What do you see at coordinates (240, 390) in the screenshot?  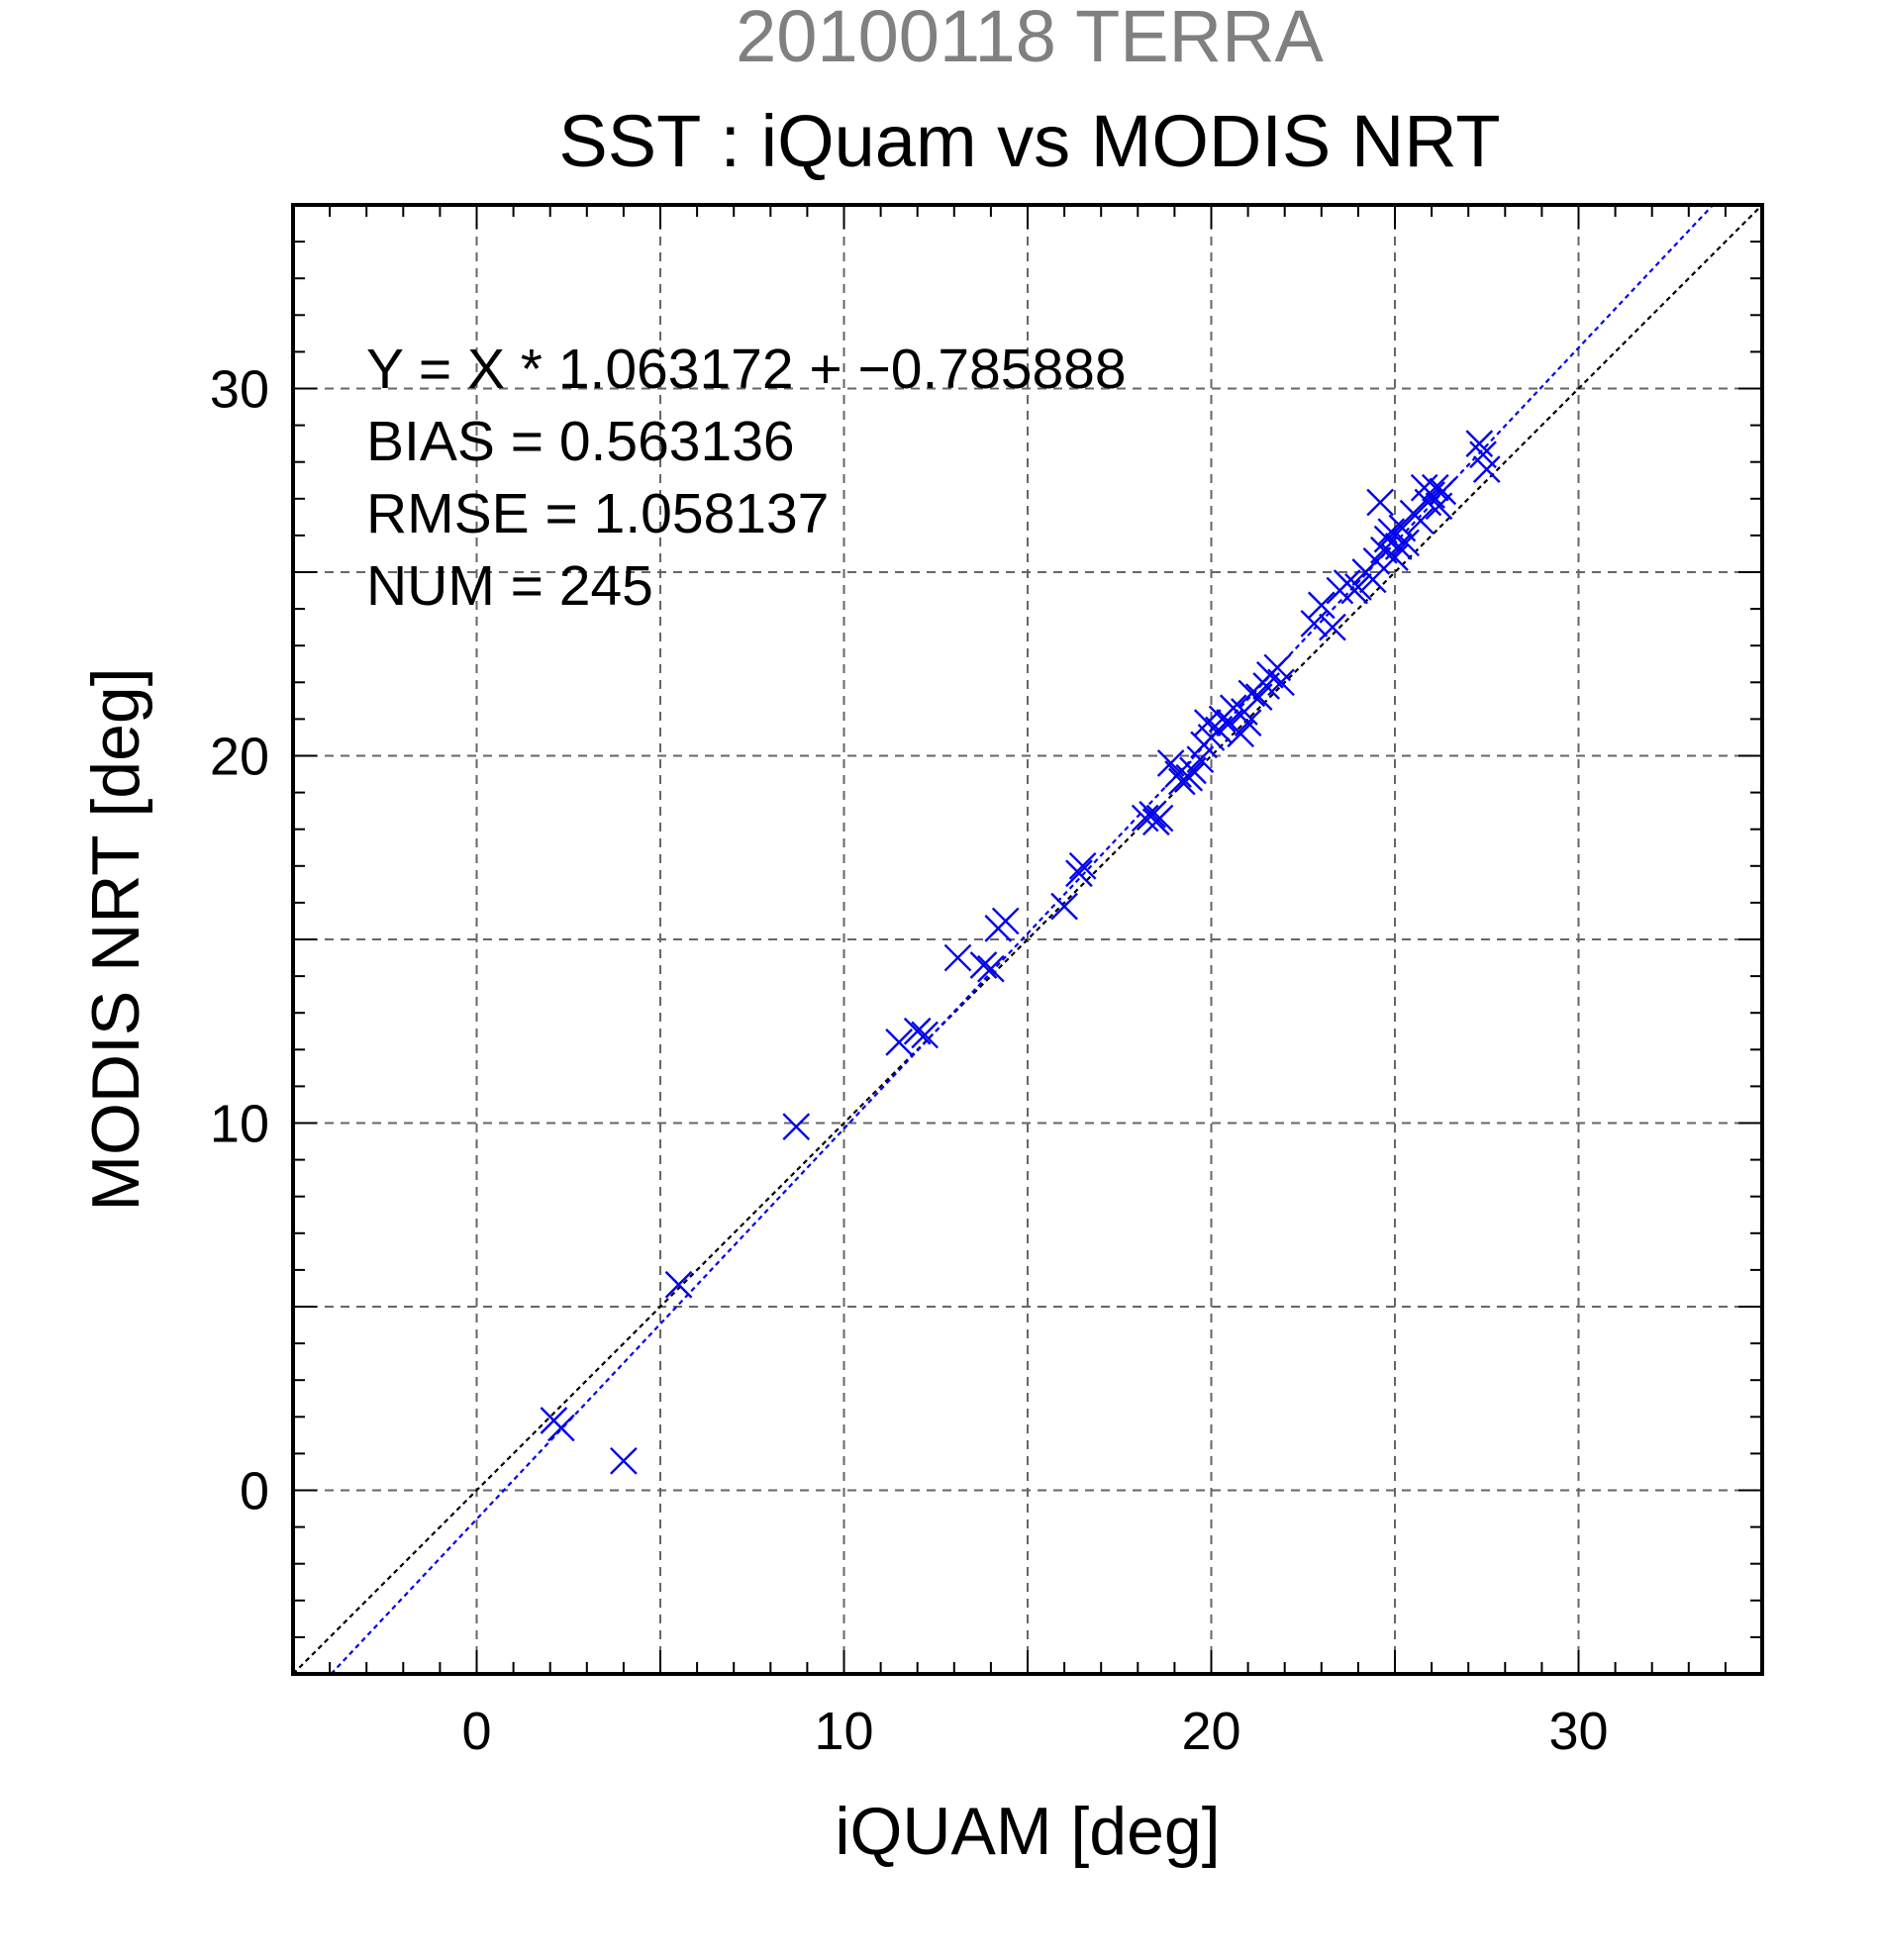 I see `y-tick-label: 30` at bounding box center [240, 390].